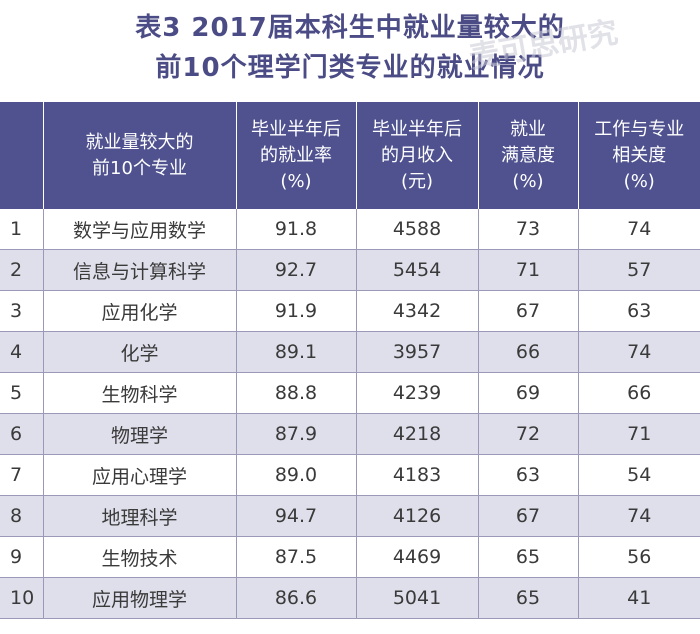 The height and width of the screenshot is (634, 700). I want to click on major-cell: 生物技术, so click(140, 557).